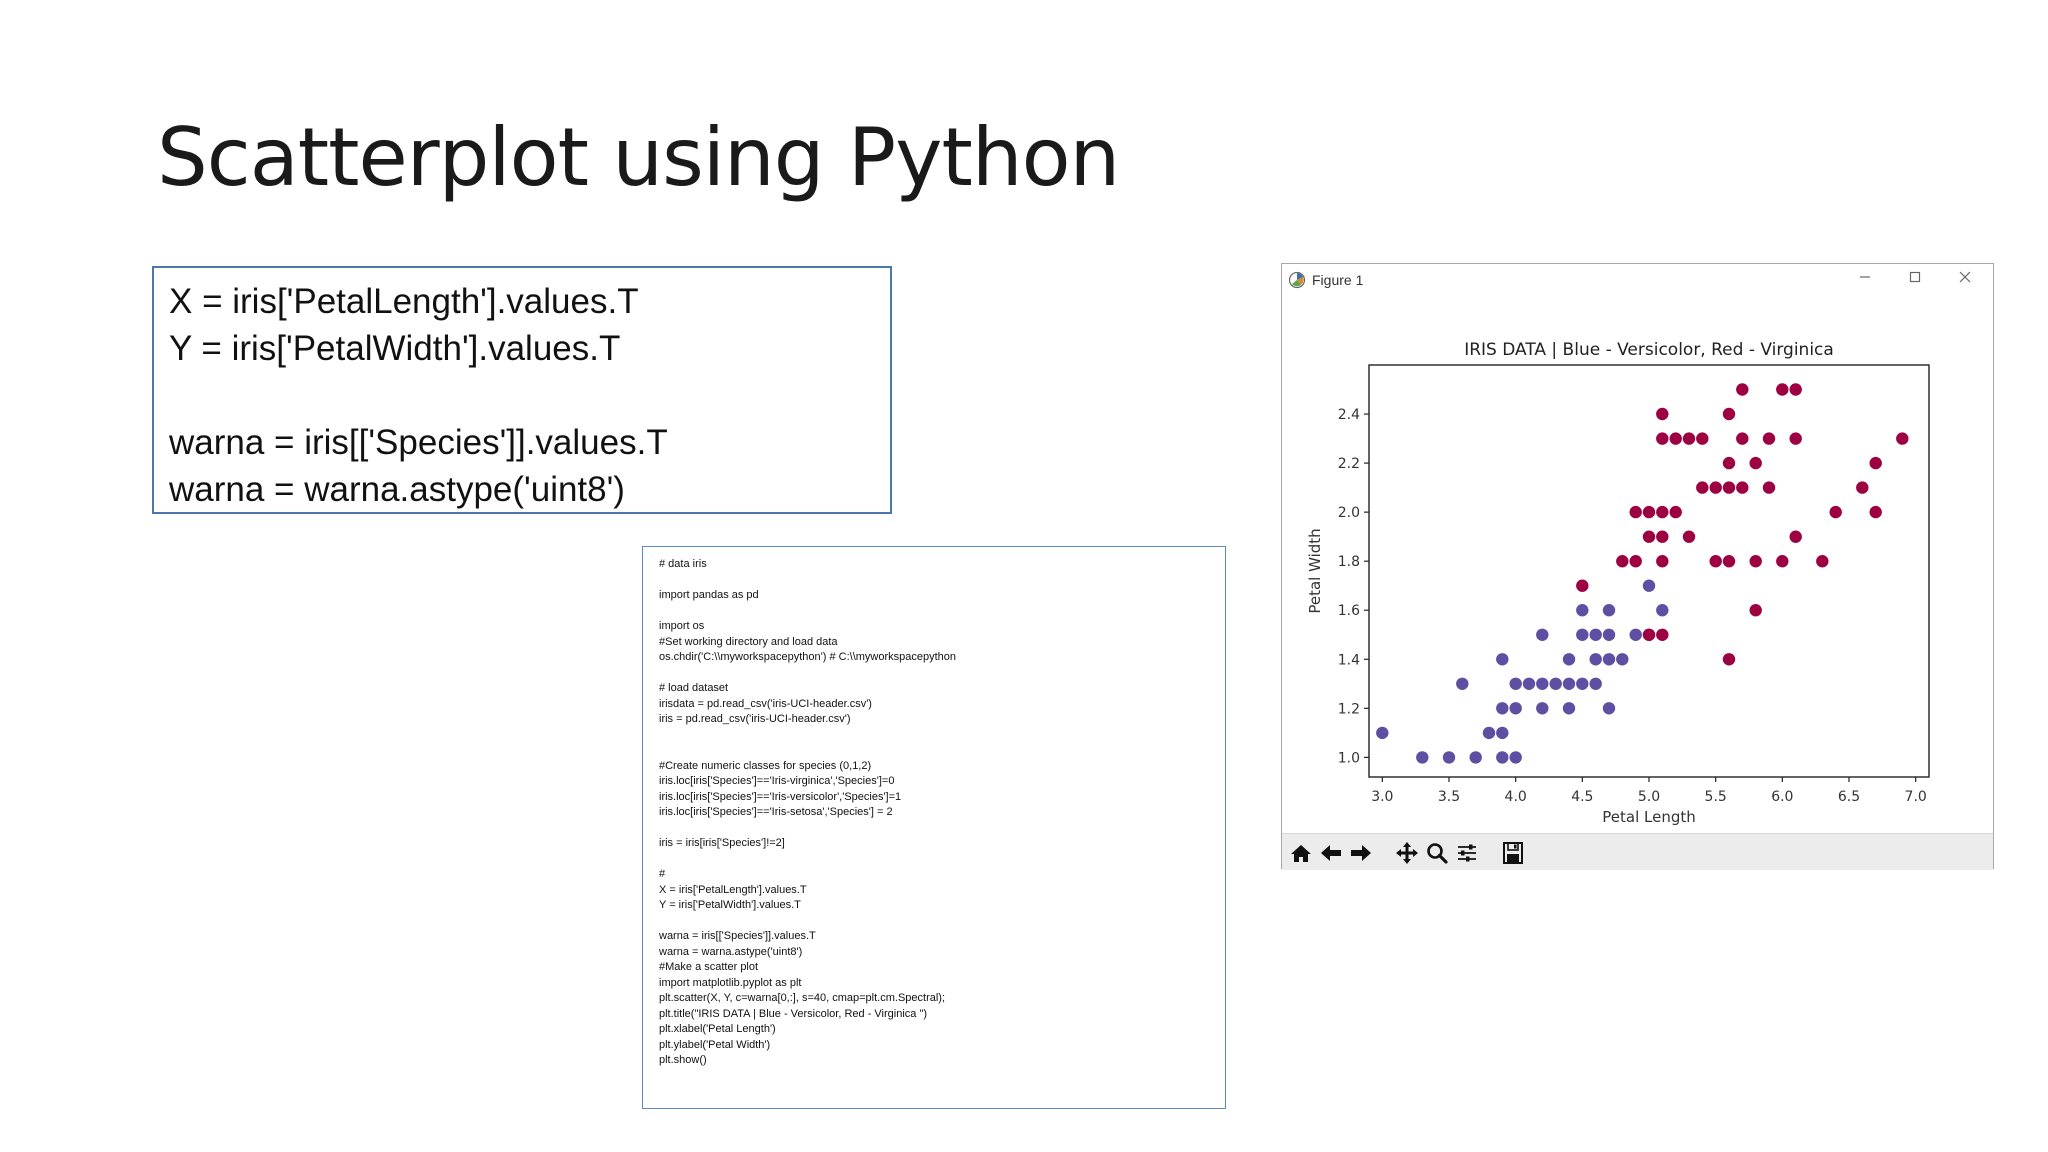 This screenshot has height=1152, width=2048. I want to click on y-tick-label: 2.4, so click(1349, 415).